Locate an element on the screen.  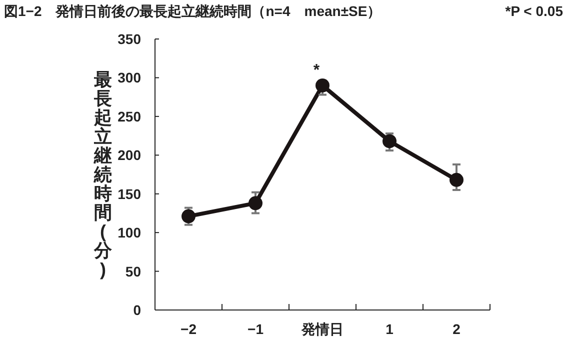
y-tick-label: 150 is located at coordinates (130, 194).